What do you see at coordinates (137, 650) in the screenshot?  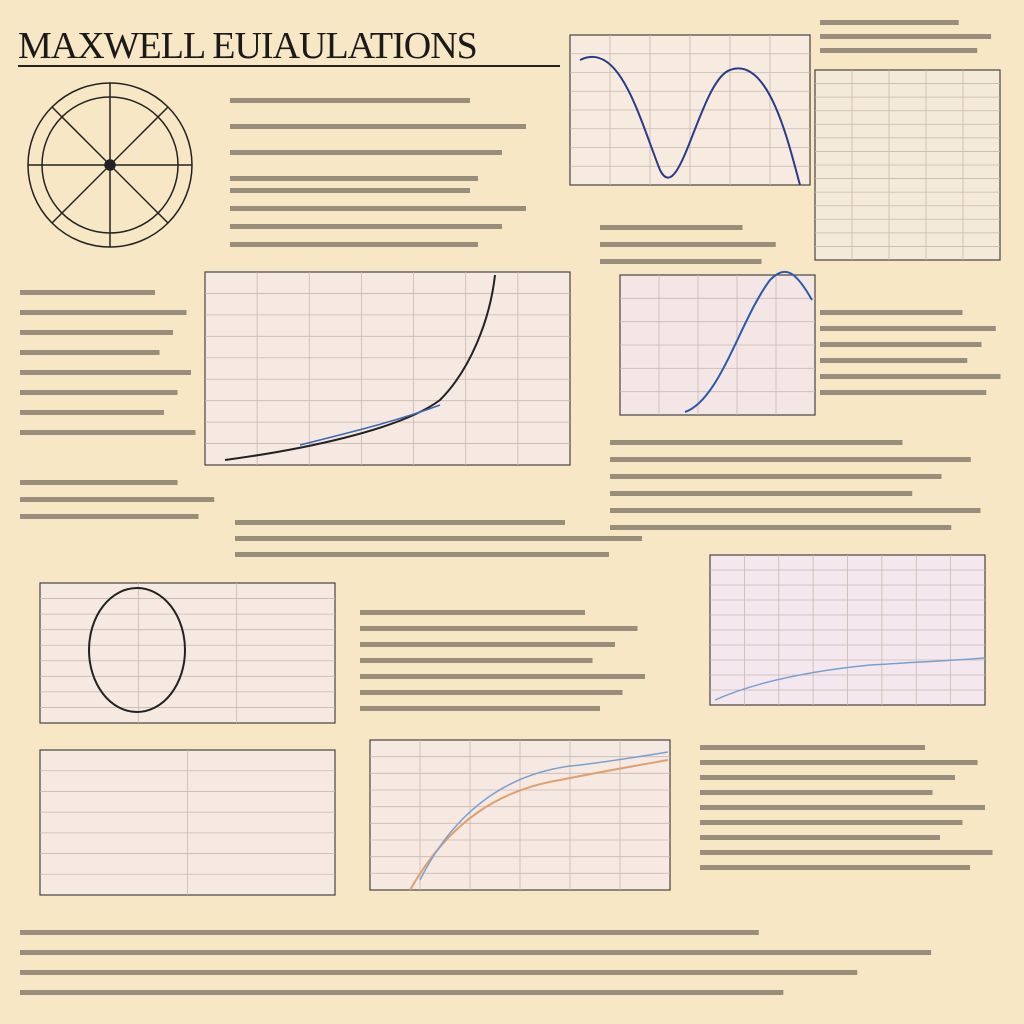 I see `ellipse` at bounding box center [137, 650].